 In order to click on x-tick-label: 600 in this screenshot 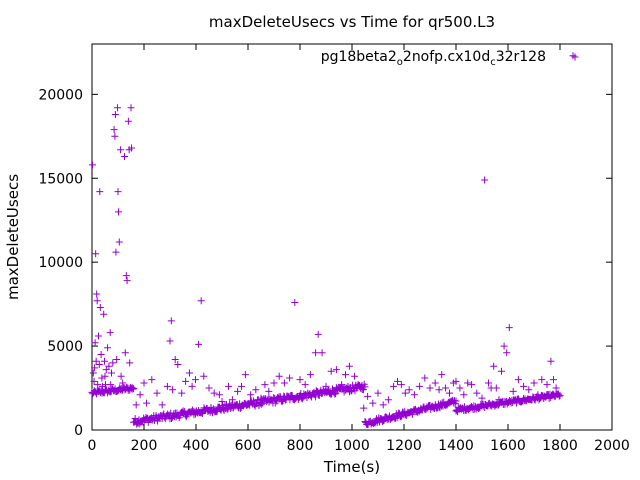, I will do `click(248, 446)`.